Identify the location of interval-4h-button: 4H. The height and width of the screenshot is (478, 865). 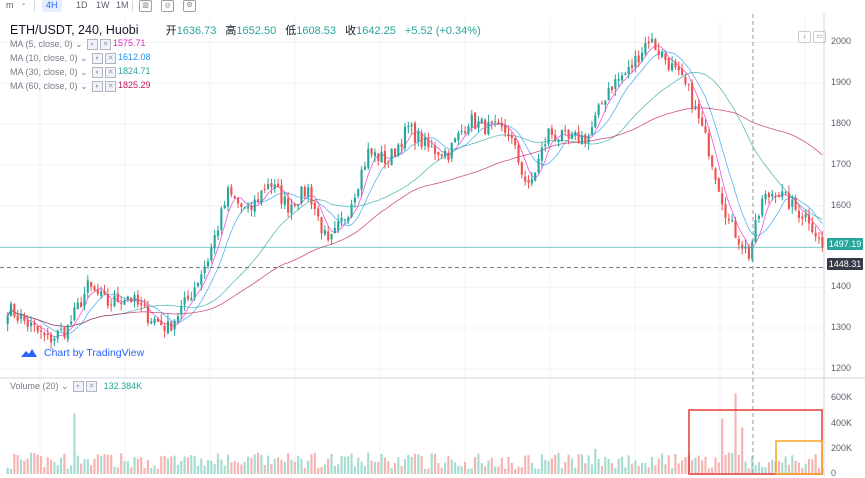
(52, 6).